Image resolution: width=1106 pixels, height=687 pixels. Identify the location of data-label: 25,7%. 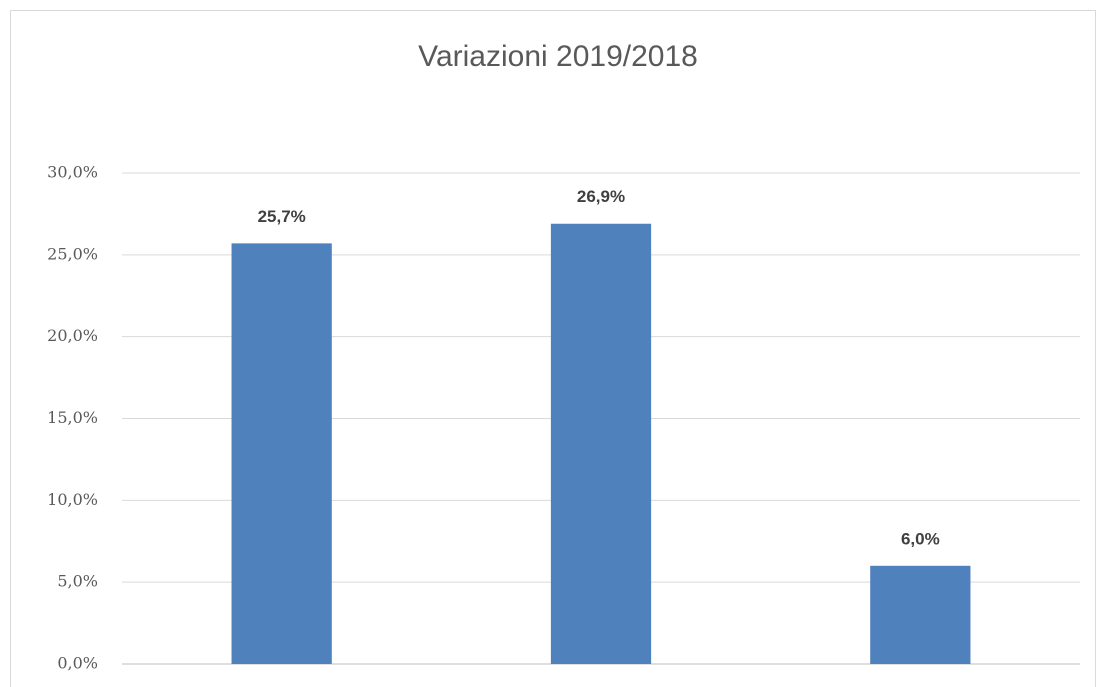
(282, 216).